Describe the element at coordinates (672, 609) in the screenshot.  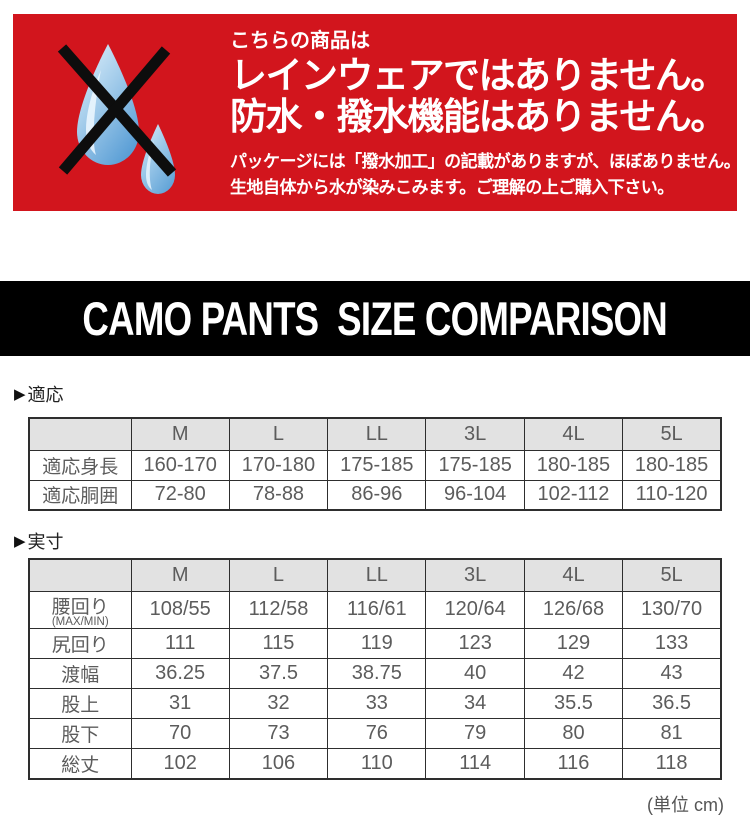
I see `value-cell: 130/70` at that location.